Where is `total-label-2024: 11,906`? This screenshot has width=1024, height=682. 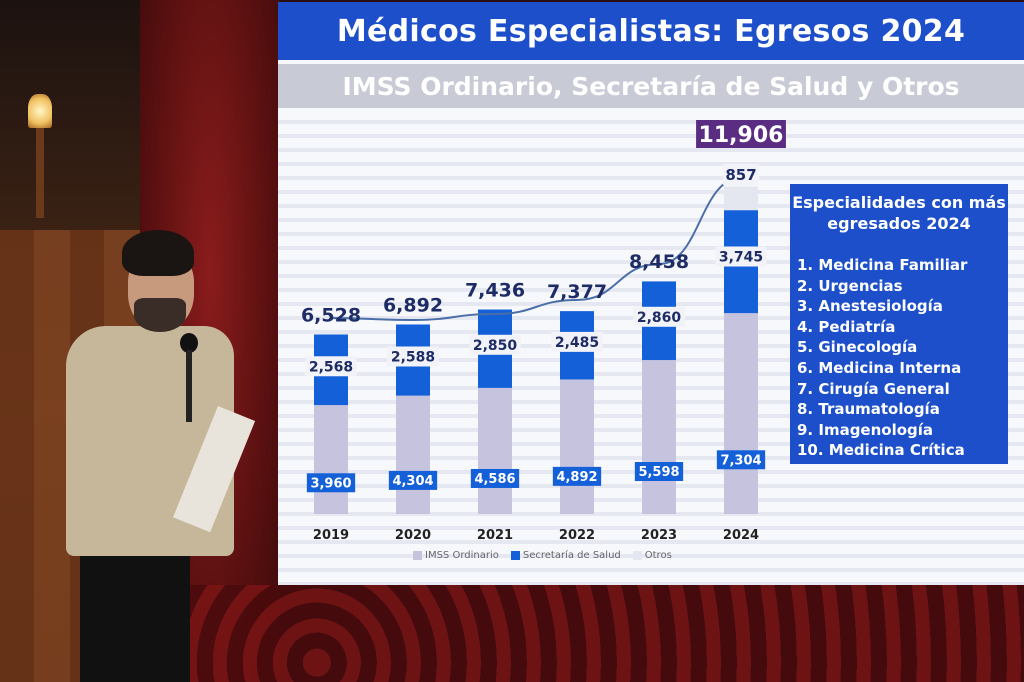
total-label-2024: 11,906 is located at coordinates (741, 135).